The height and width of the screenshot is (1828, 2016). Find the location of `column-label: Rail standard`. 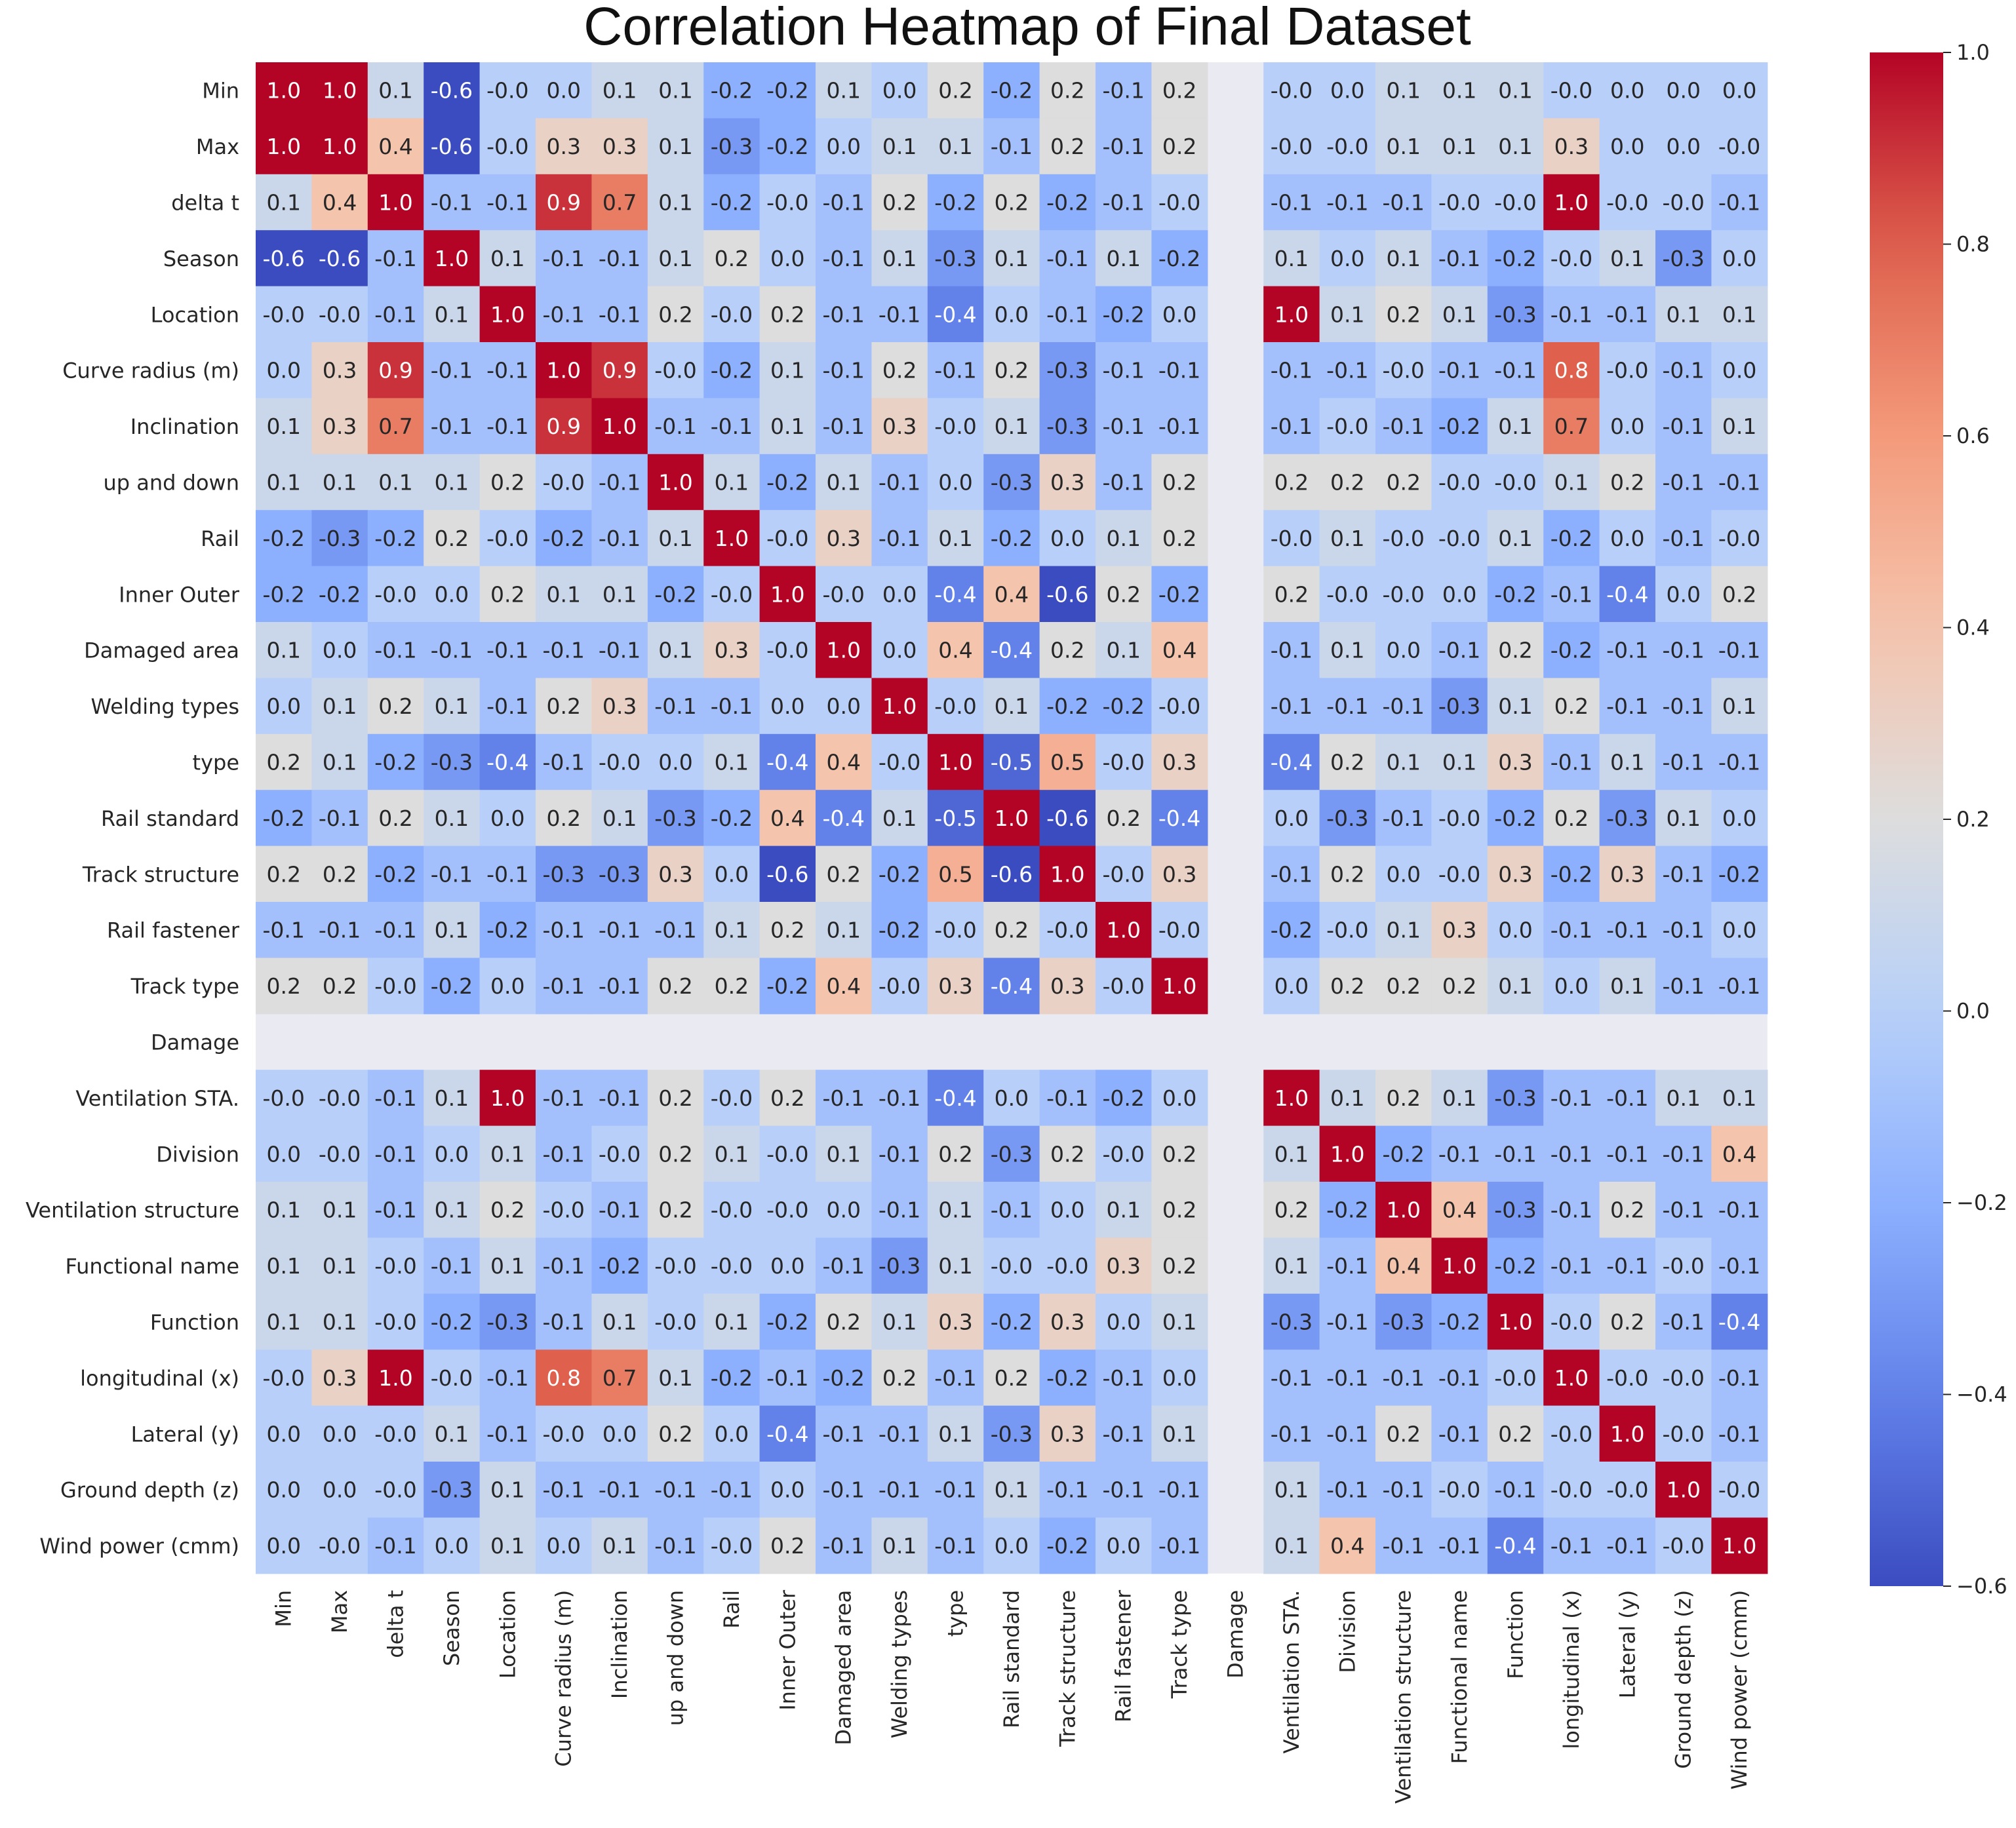

column-label: Rail standard is located at coordinates (1012, 1659).